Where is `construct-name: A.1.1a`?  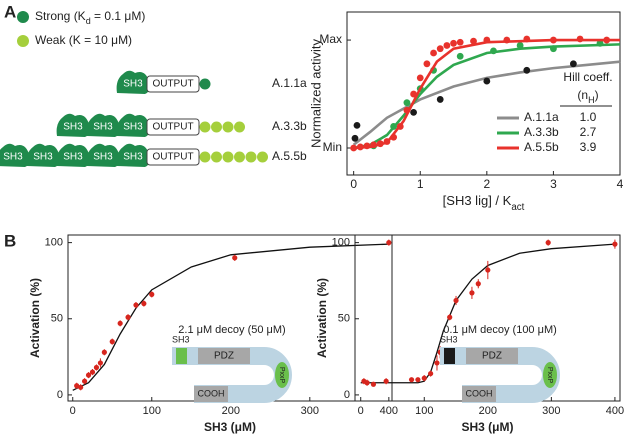
construct-name: A.1.1a is located at coordinates (289, 83).